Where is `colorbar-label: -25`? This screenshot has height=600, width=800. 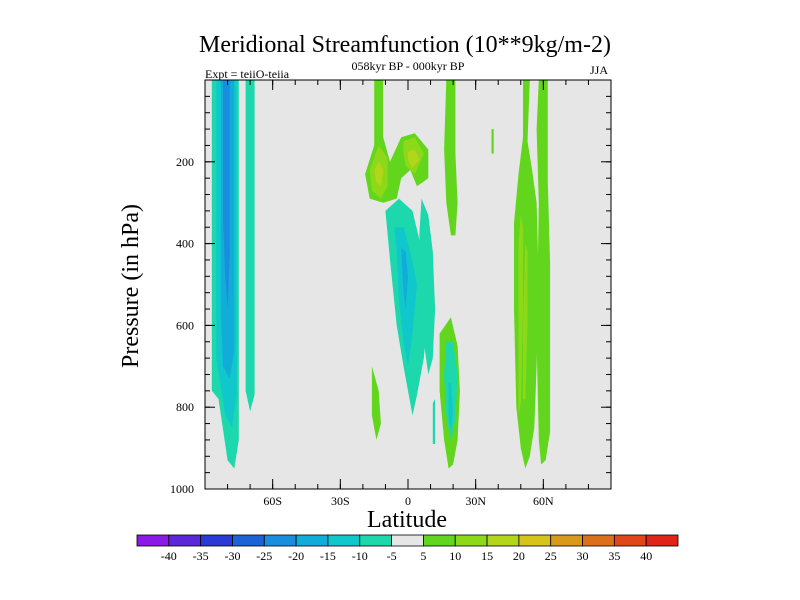 colorbar-label: -25 is located at coordinates (264, 556).